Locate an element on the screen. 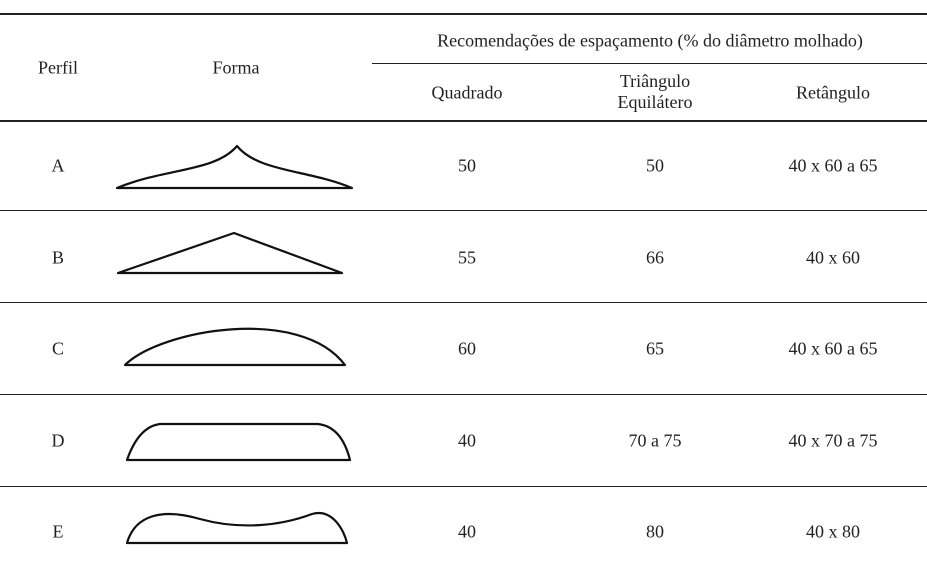 This screenshot has width=927, height=567. row-label: B is located at coordinates (58, 257).